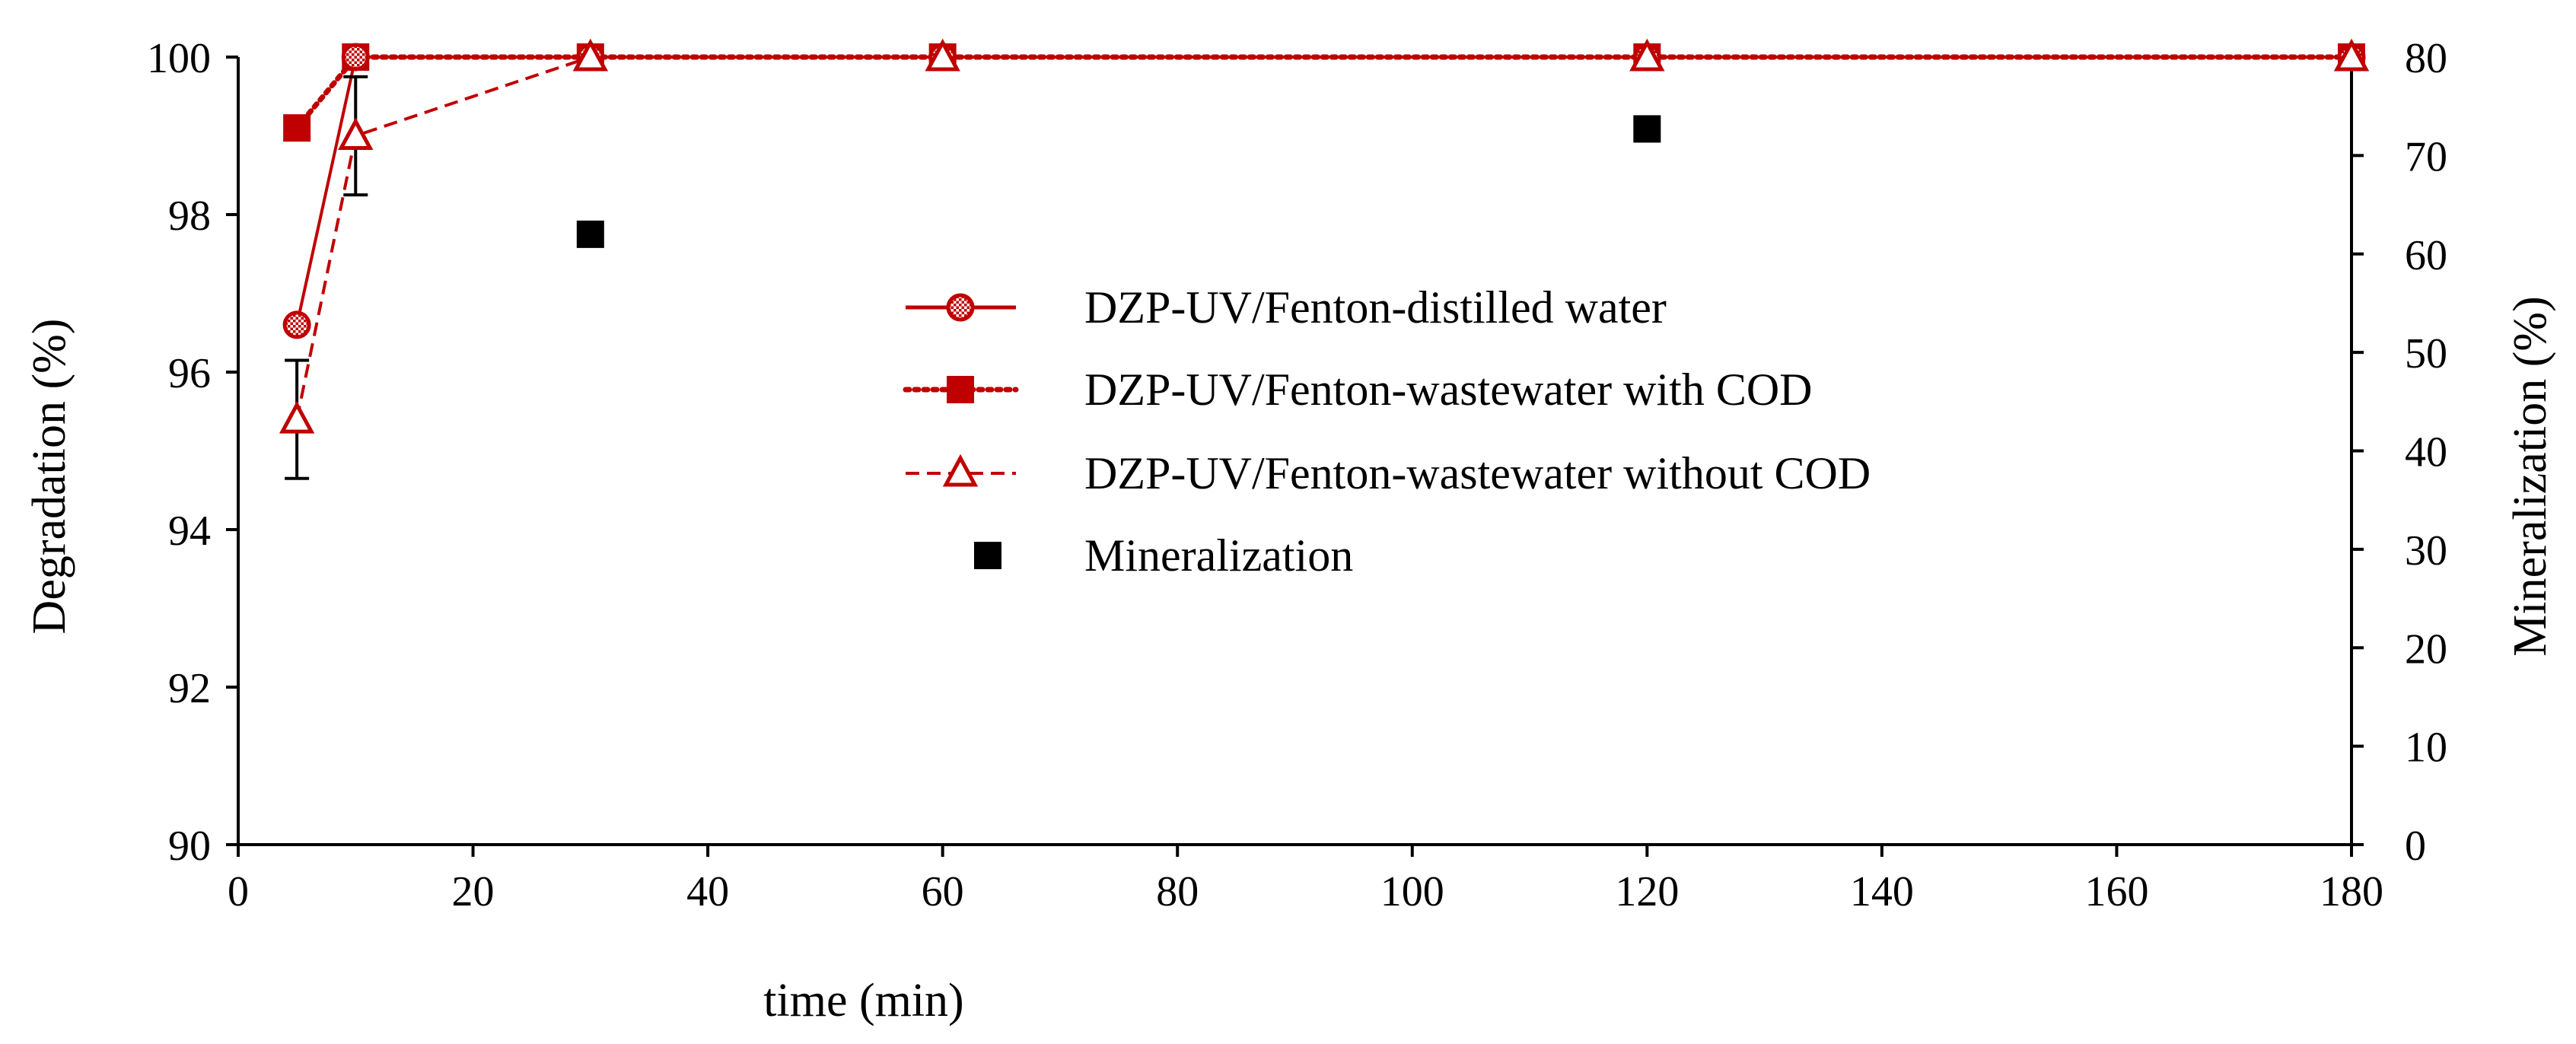  What do you see at coordinates (863, 1000) in the screenshot?
I see `x-axis-label: time (min)` at bounding box center [863, 1000].